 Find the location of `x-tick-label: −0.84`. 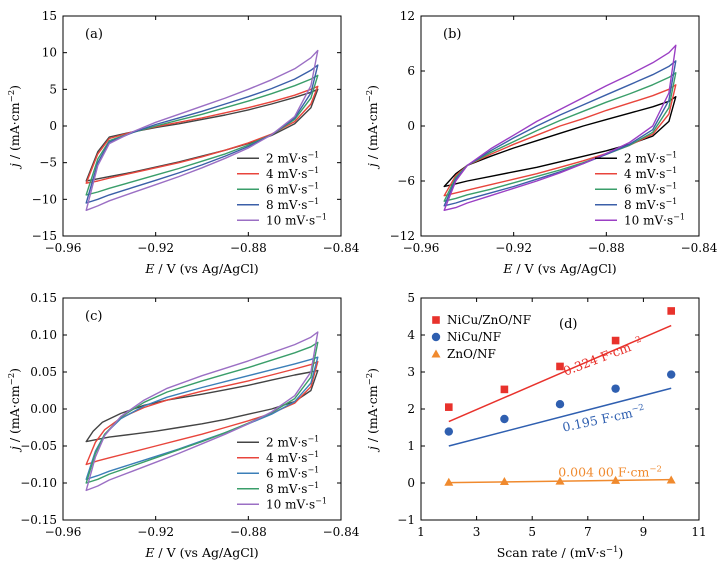

x-tick-label: −0.84 is located at coordinates (341, 532).